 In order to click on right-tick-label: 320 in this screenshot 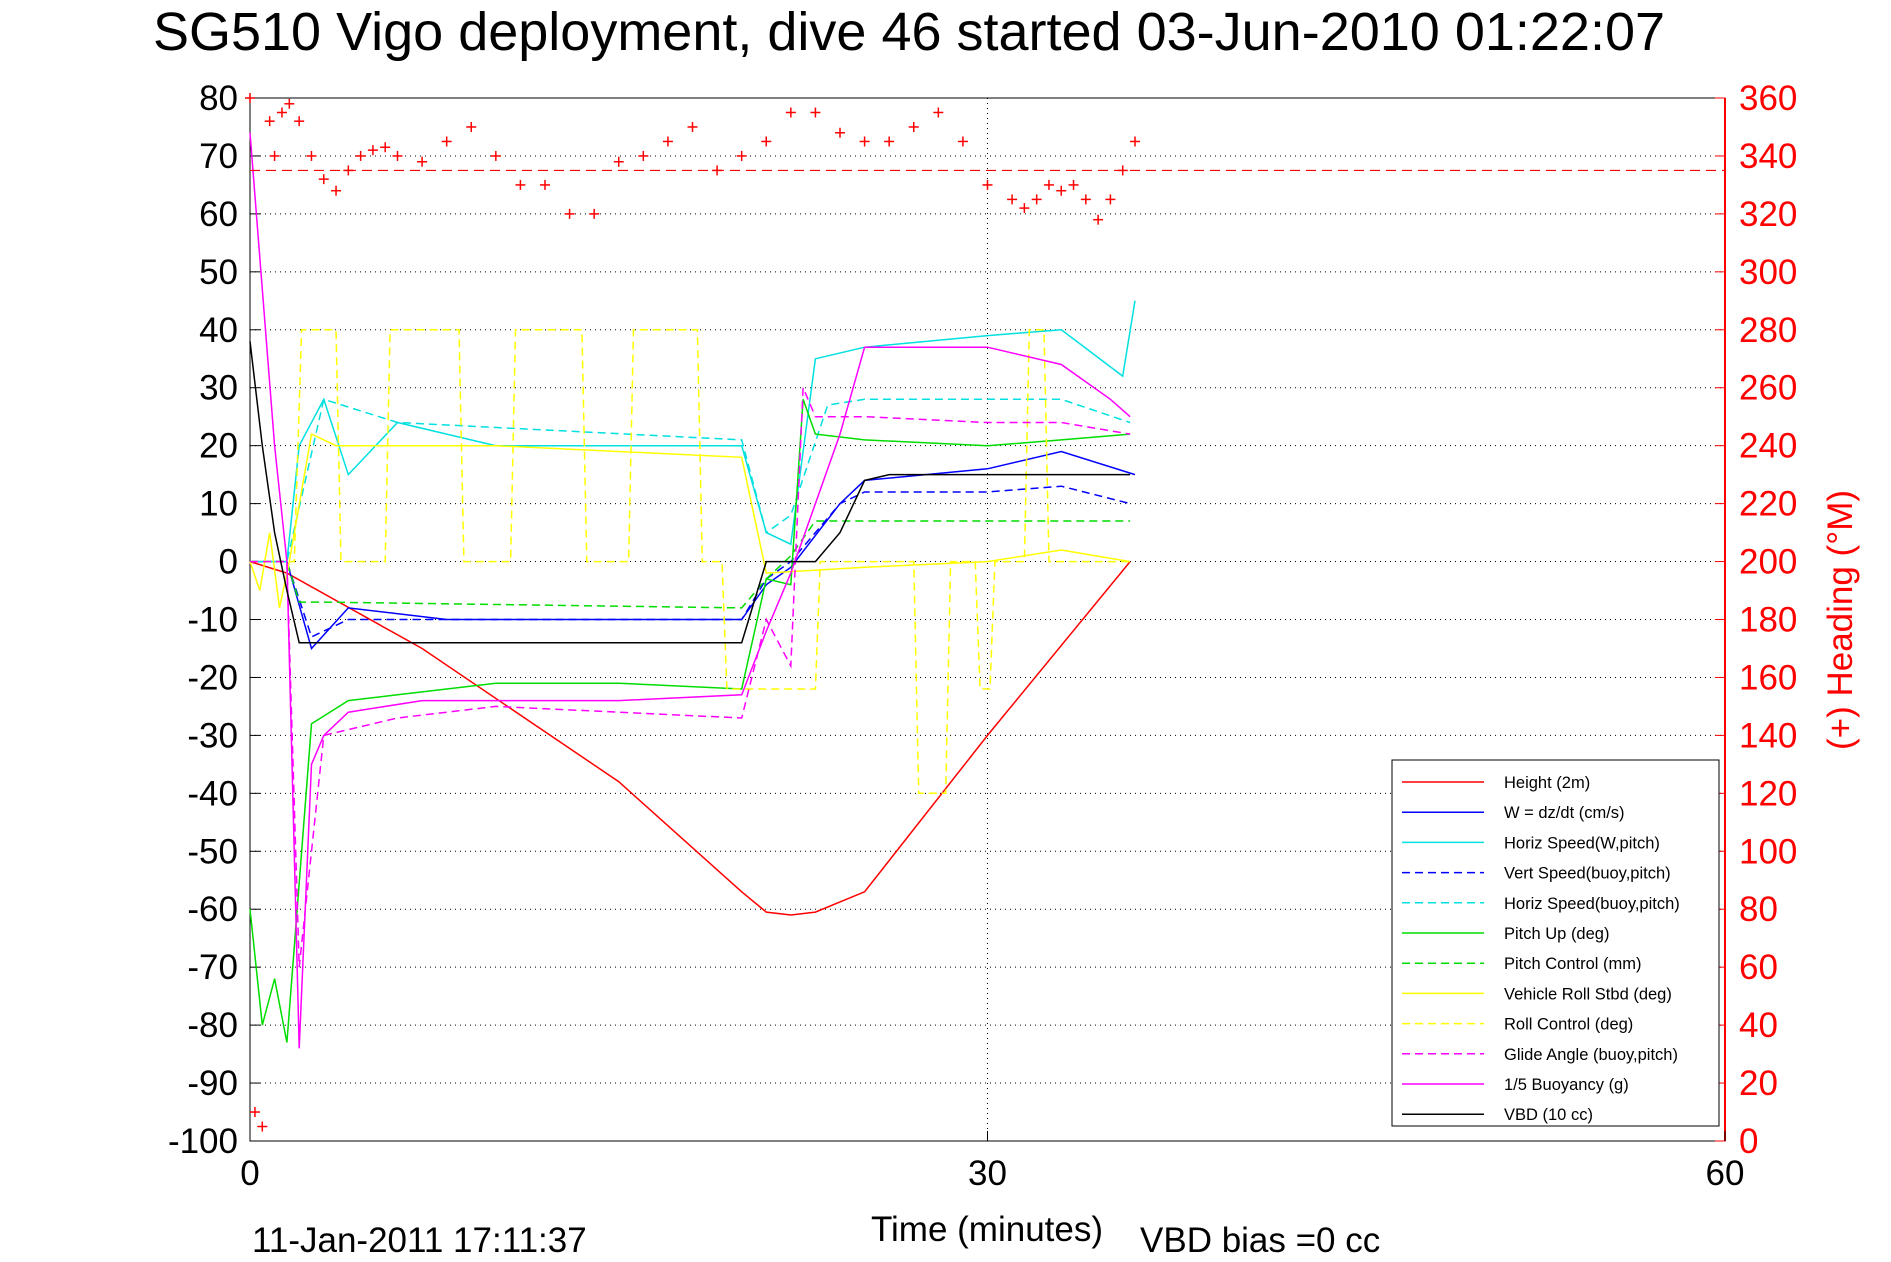, I will do `click(1768, 214)`.